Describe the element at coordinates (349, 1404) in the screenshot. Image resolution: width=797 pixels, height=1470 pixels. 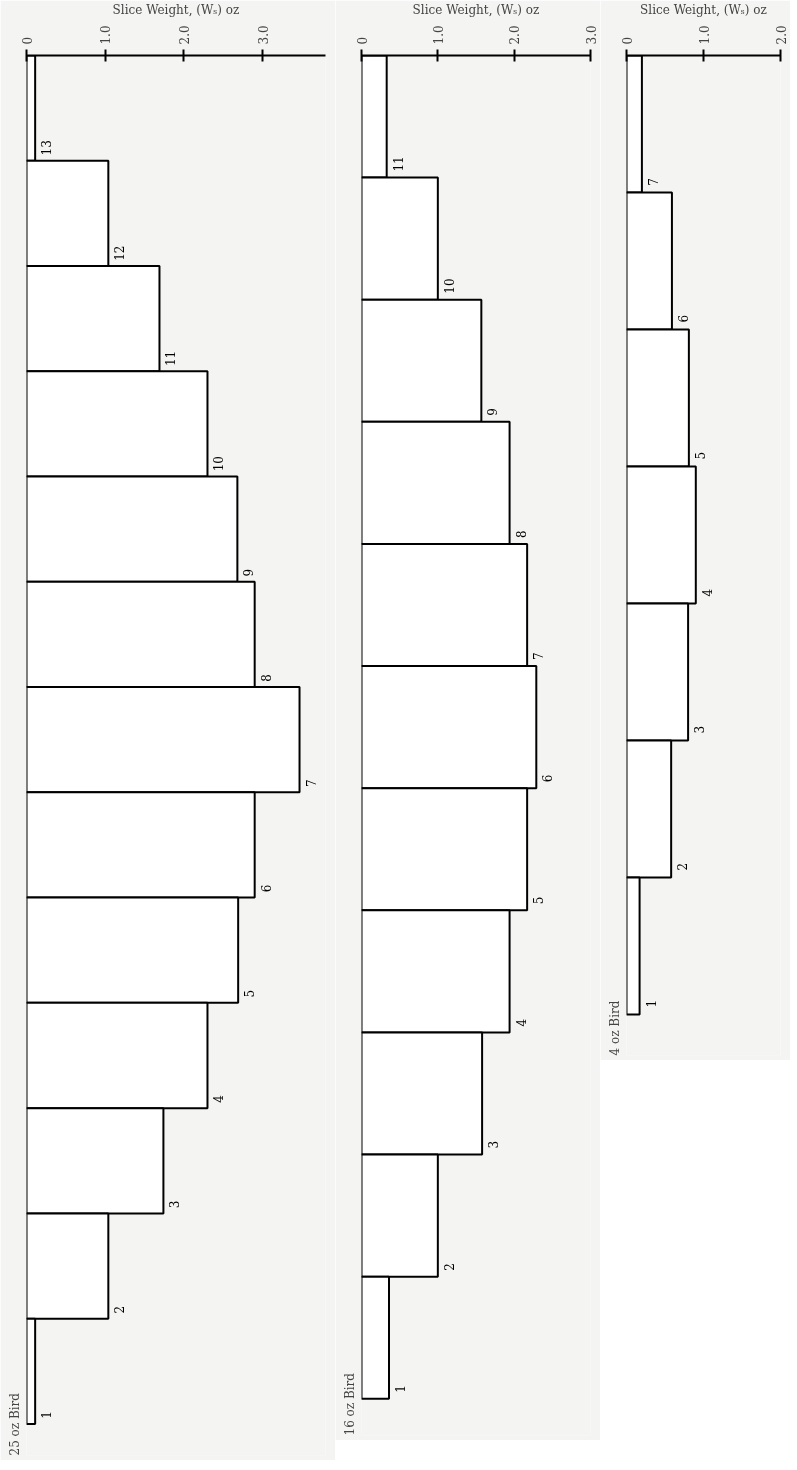
I see `text: 16 oz Bird` at that location.